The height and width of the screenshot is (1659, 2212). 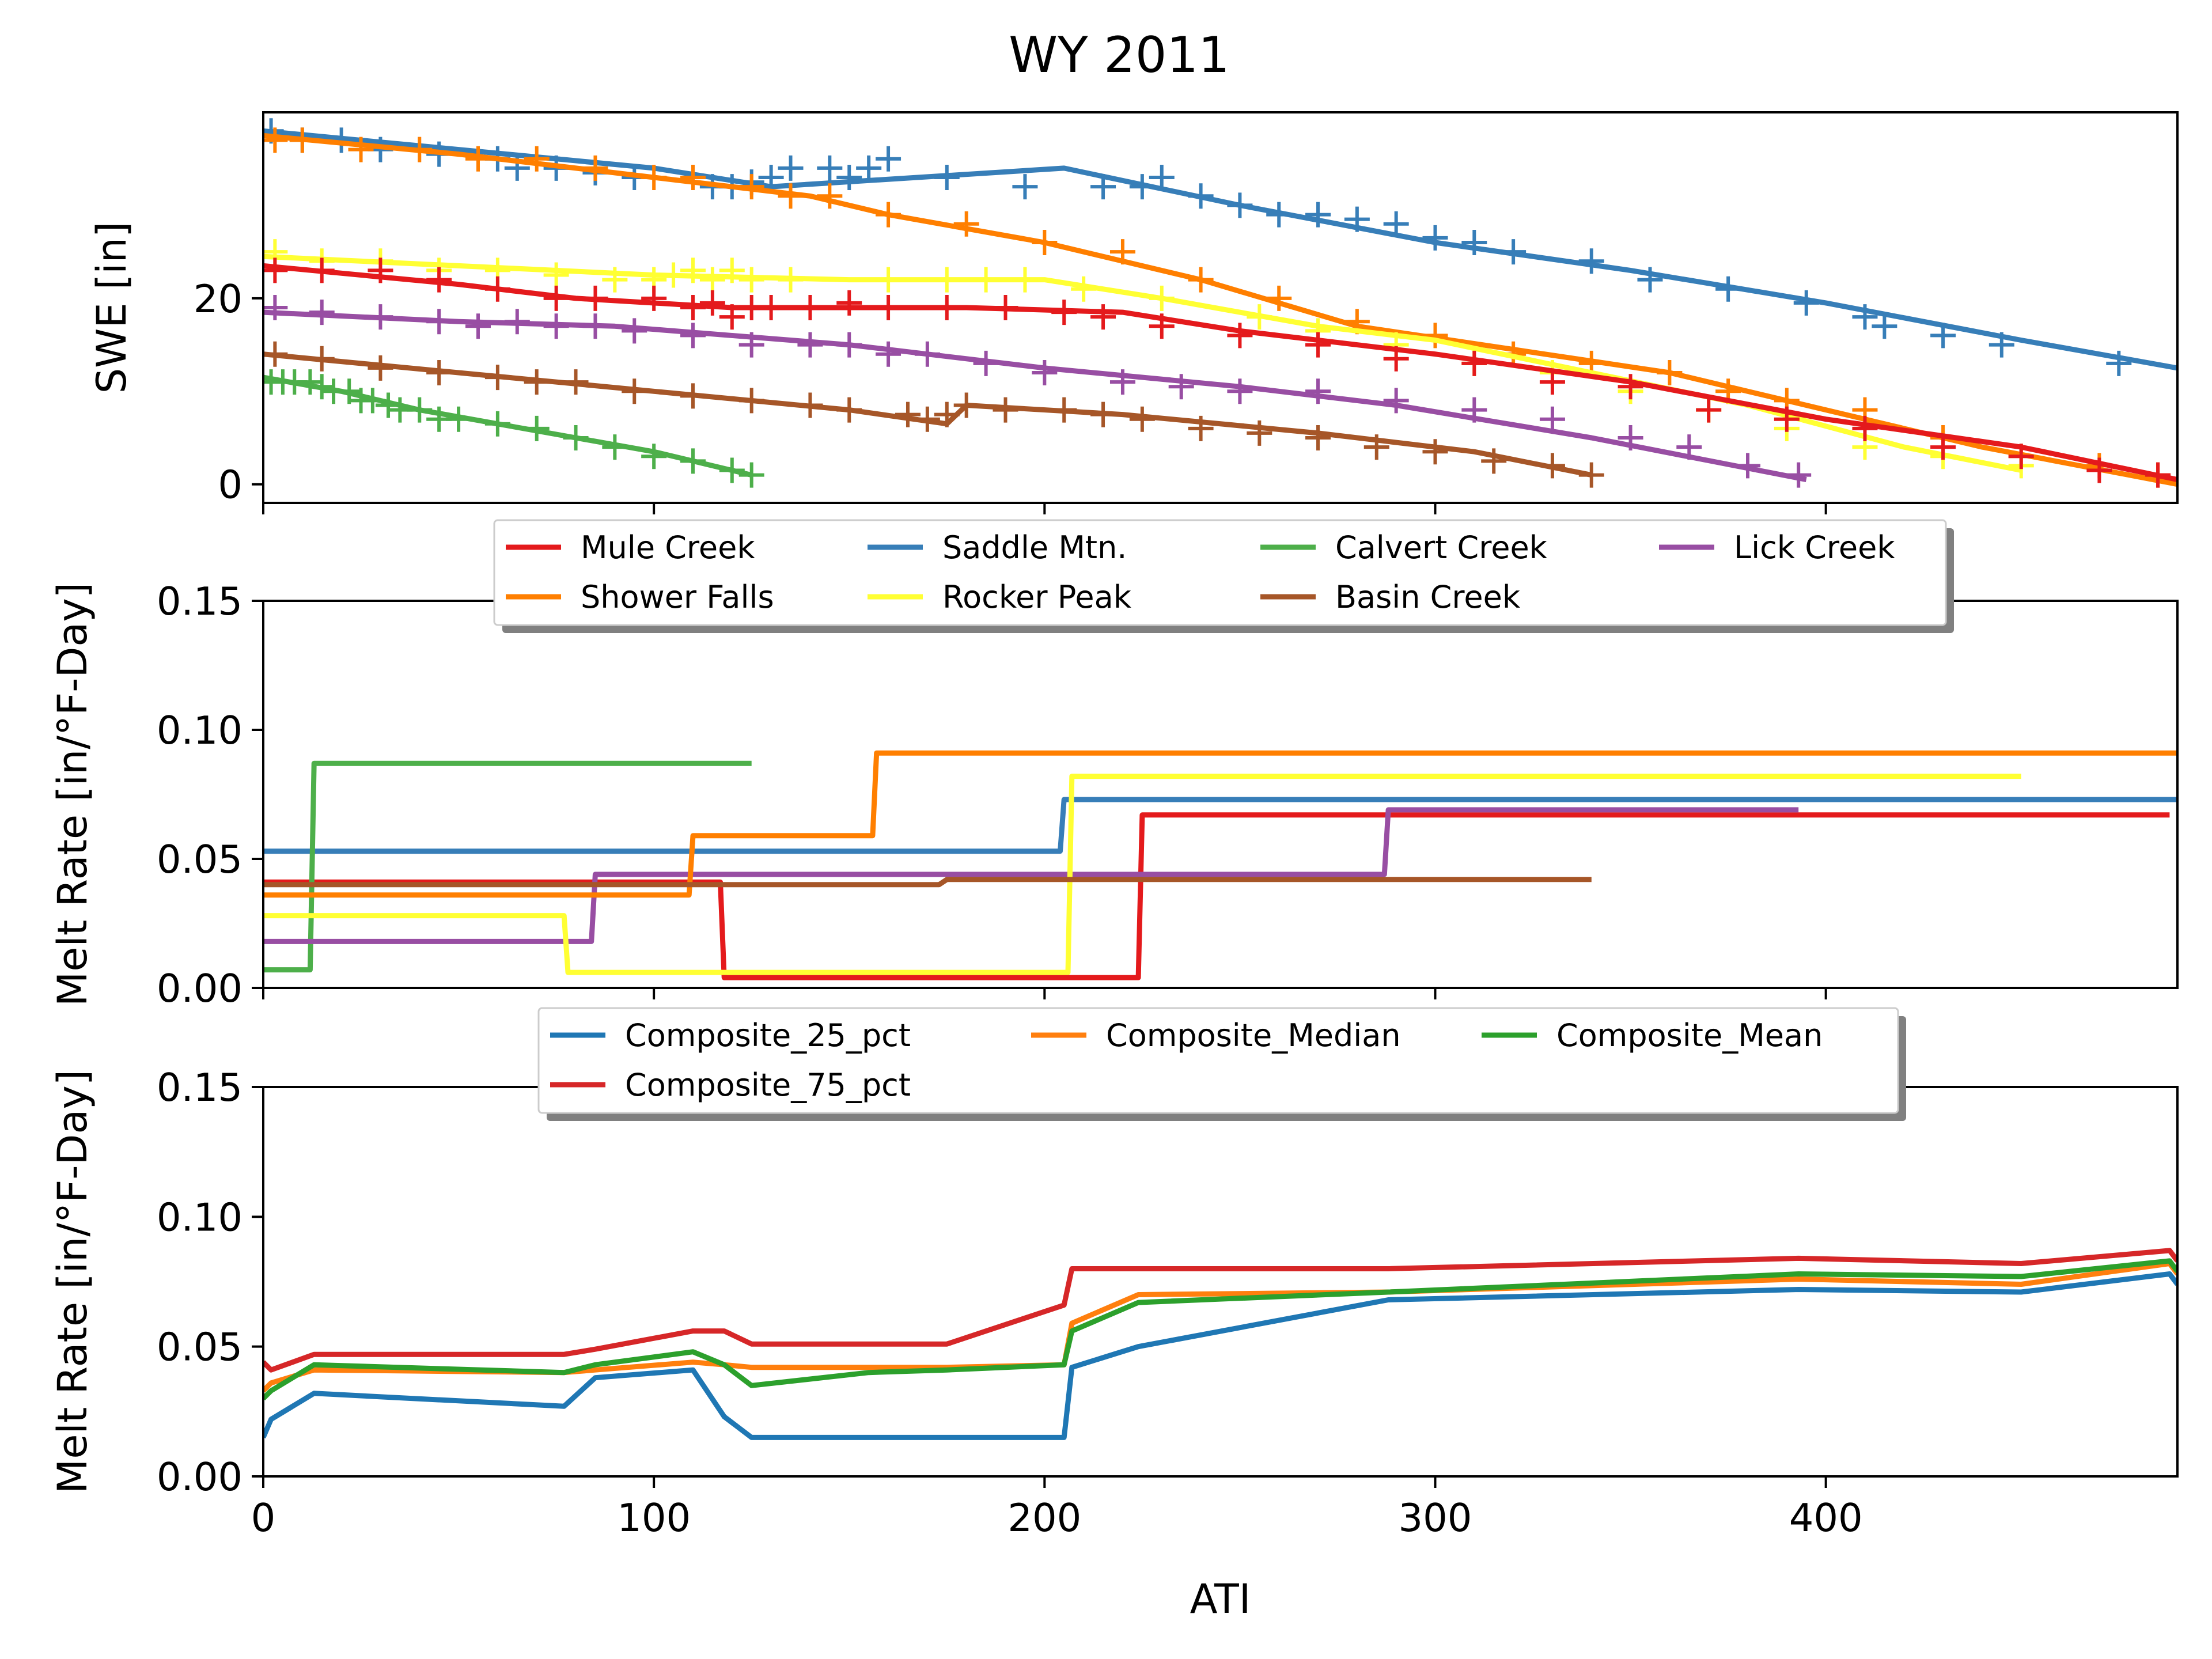 What do you see at coordinates (1220, 1344) in the screenshot?
I see `plot-area` at bounding box center [1220, 1344].